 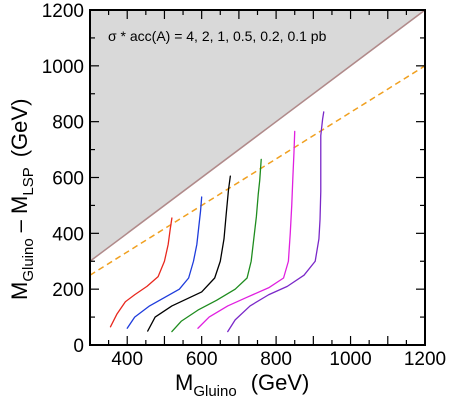 What do you see at coordinates (68, 179) in the screenshot?
I see `y-tick-label: 600` at bounding box center [68, 179].